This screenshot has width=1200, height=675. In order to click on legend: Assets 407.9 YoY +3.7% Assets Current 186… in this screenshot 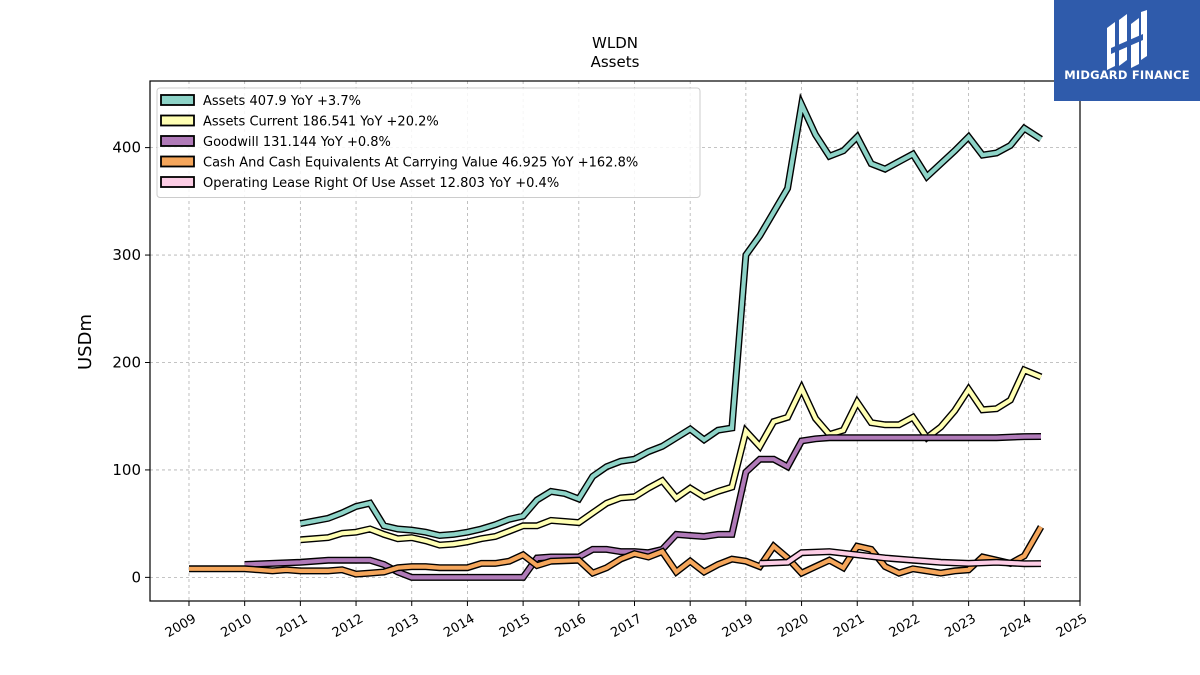, I will do `click(428, 142)`.